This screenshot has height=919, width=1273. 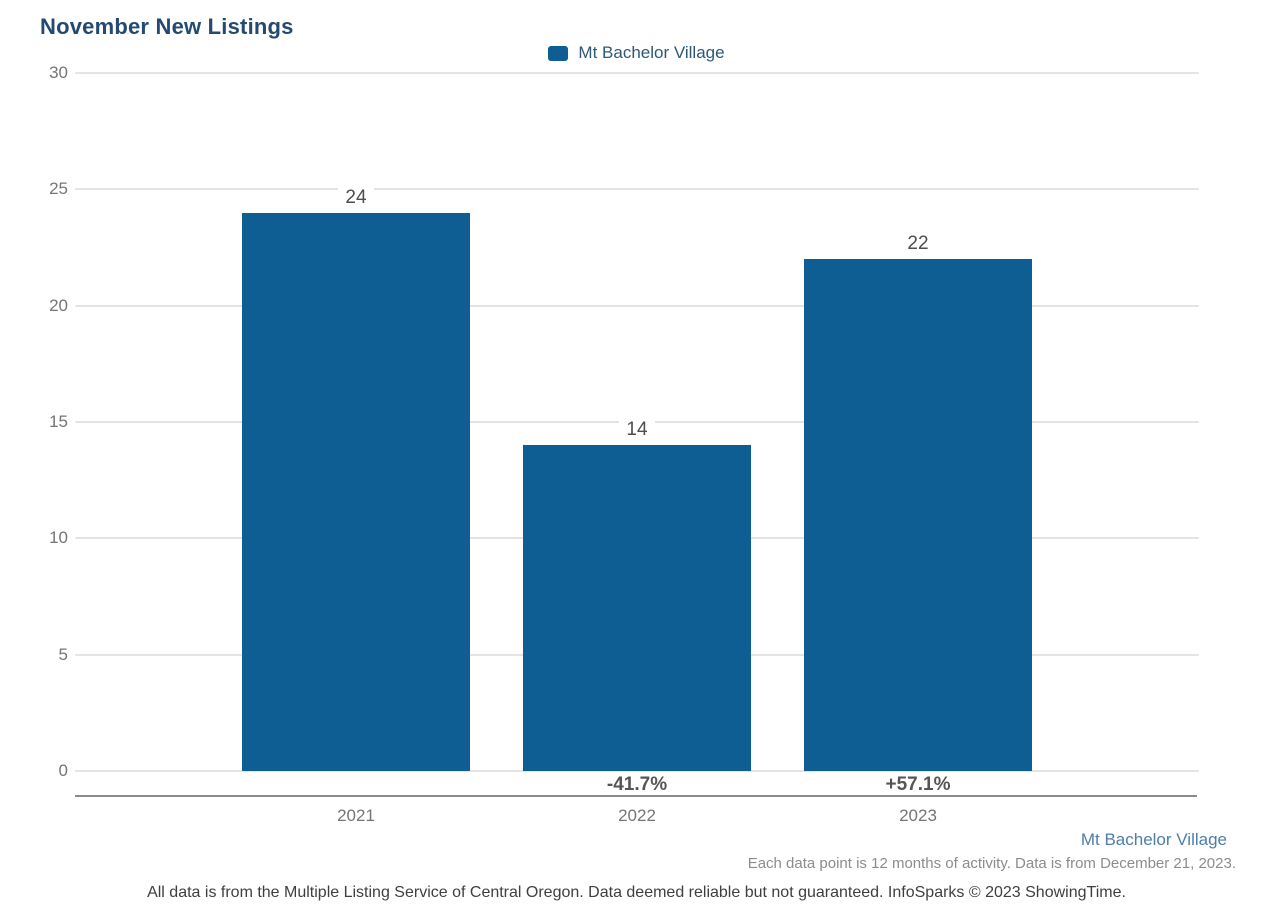 I want to click on y-tick-label-30: 30, so click(x=58, y=72).